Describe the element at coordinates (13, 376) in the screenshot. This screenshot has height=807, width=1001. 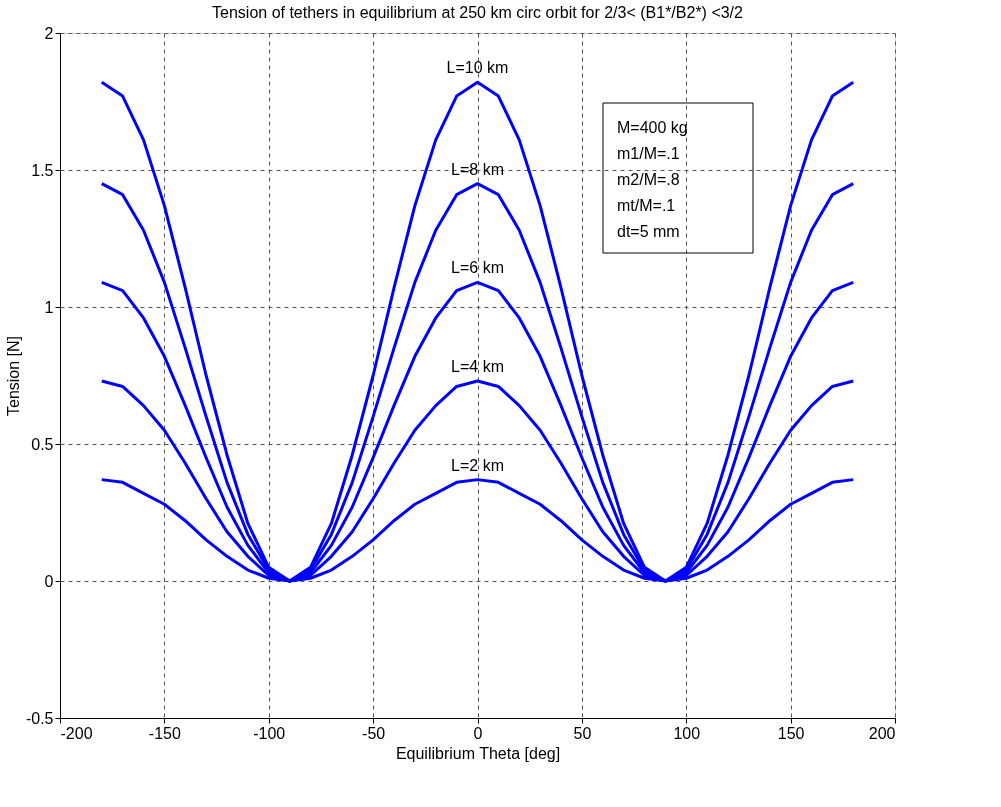
I see `y-axis-title: Tension [N]` at that location.